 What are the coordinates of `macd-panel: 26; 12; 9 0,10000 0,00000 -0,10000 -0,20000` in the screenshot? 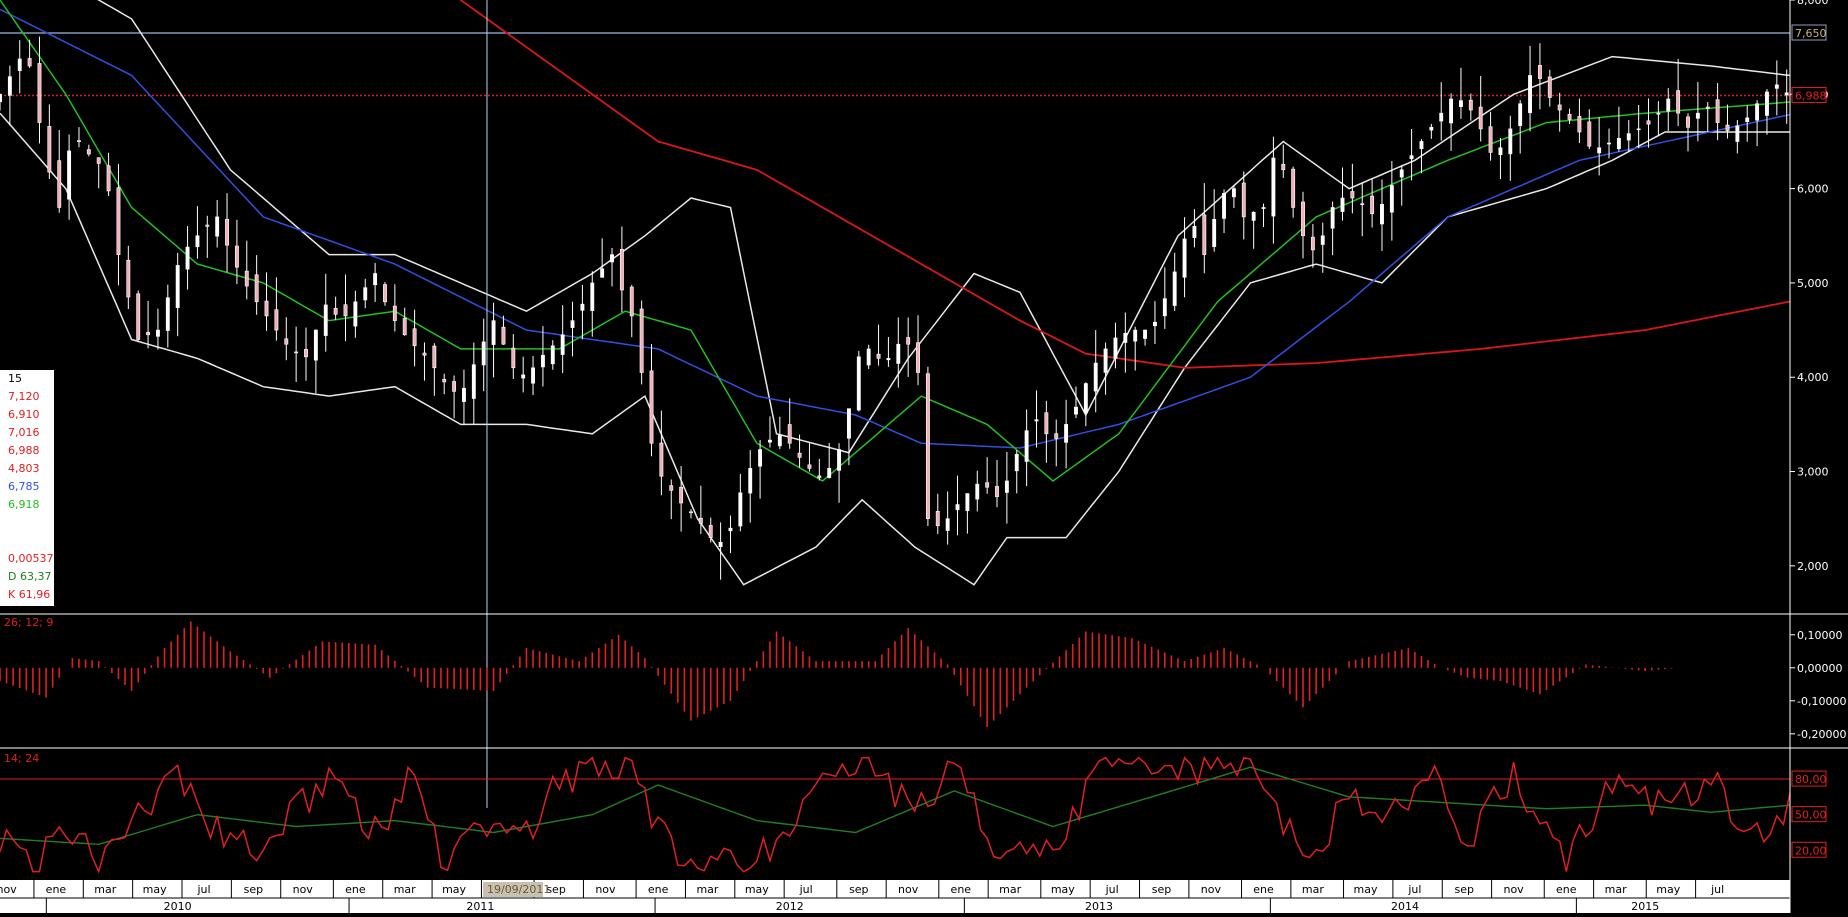 It's located at (924, 677).